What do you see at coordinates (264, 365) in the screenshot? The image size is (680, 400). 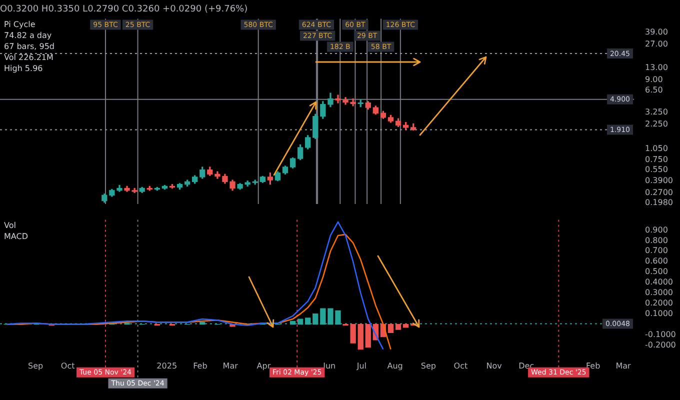 I see `x-tick-label: Apr` at bounding box center [264, 365].